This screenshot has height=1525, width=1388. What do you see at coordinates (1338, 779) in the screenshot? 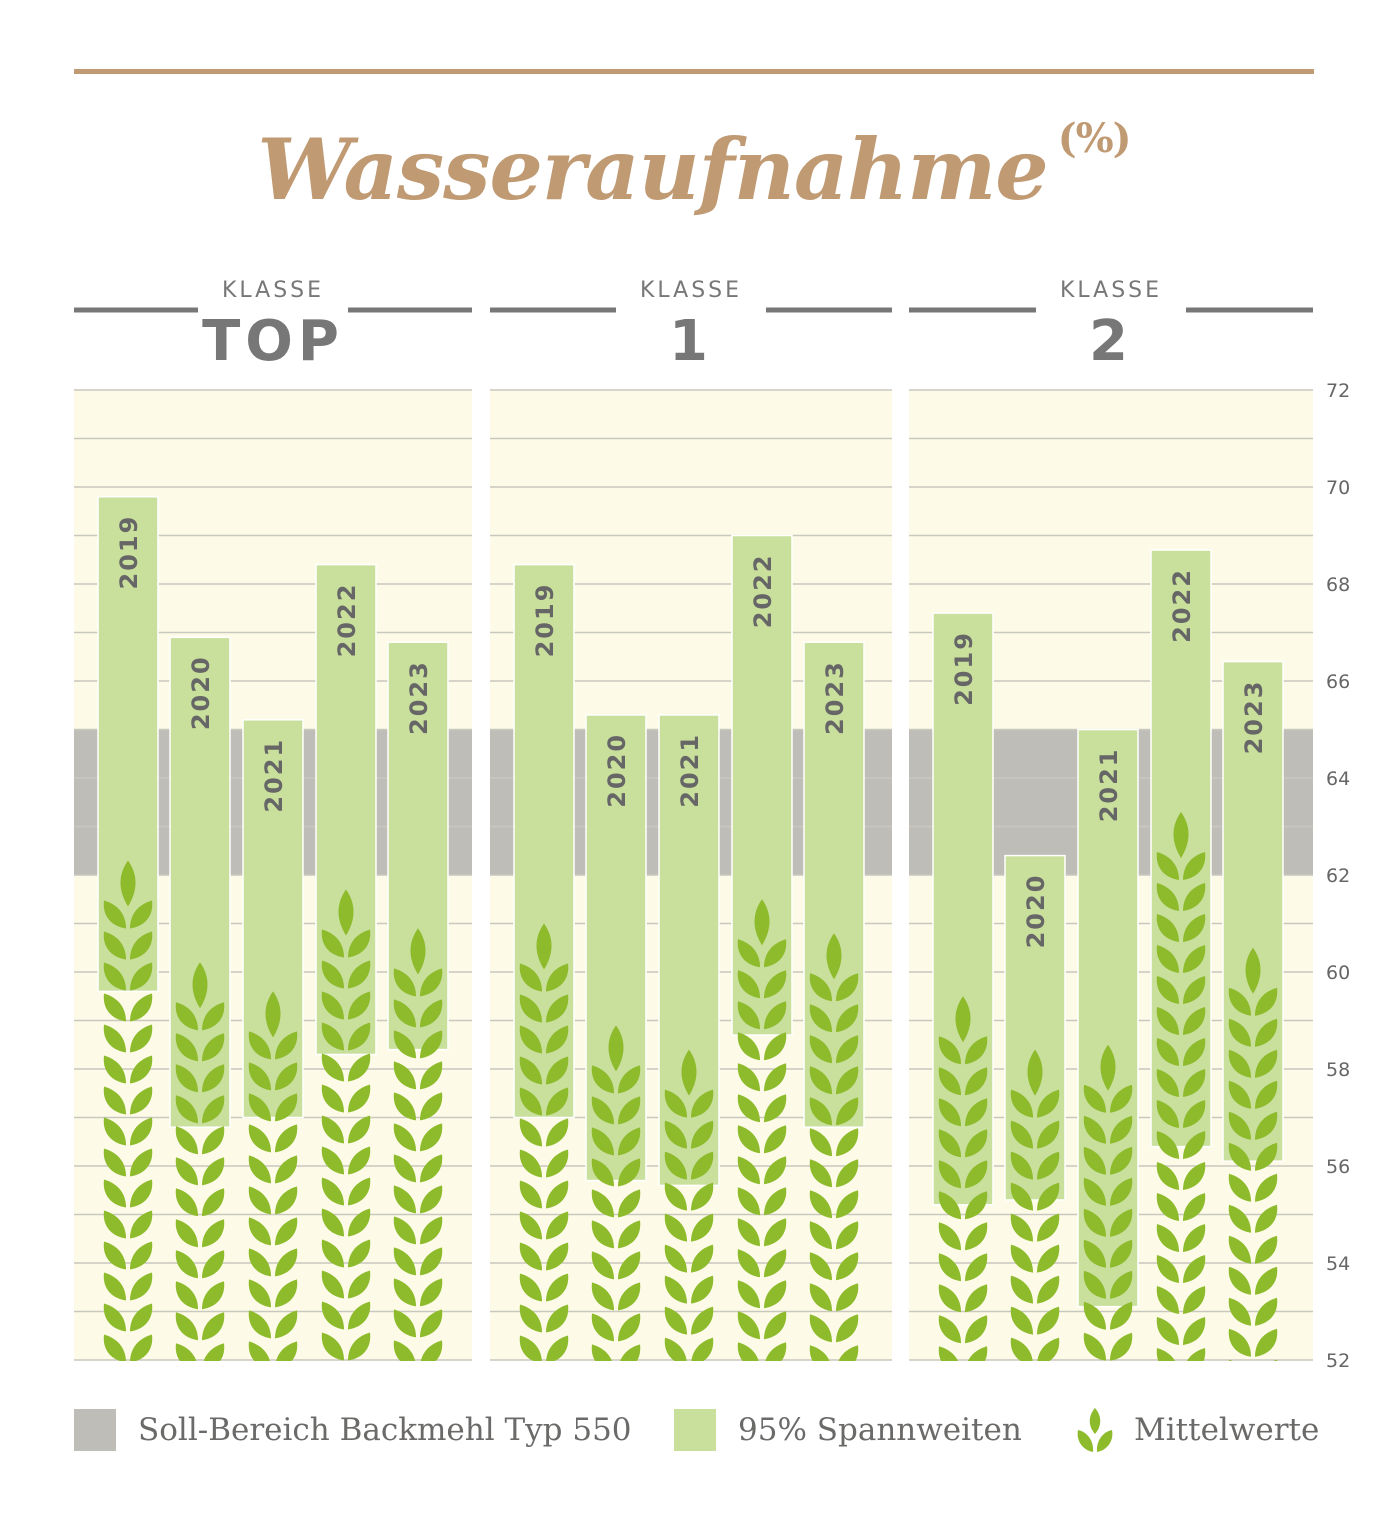
I see `y-tick-label: 64` at bounding box center [1338, 779].